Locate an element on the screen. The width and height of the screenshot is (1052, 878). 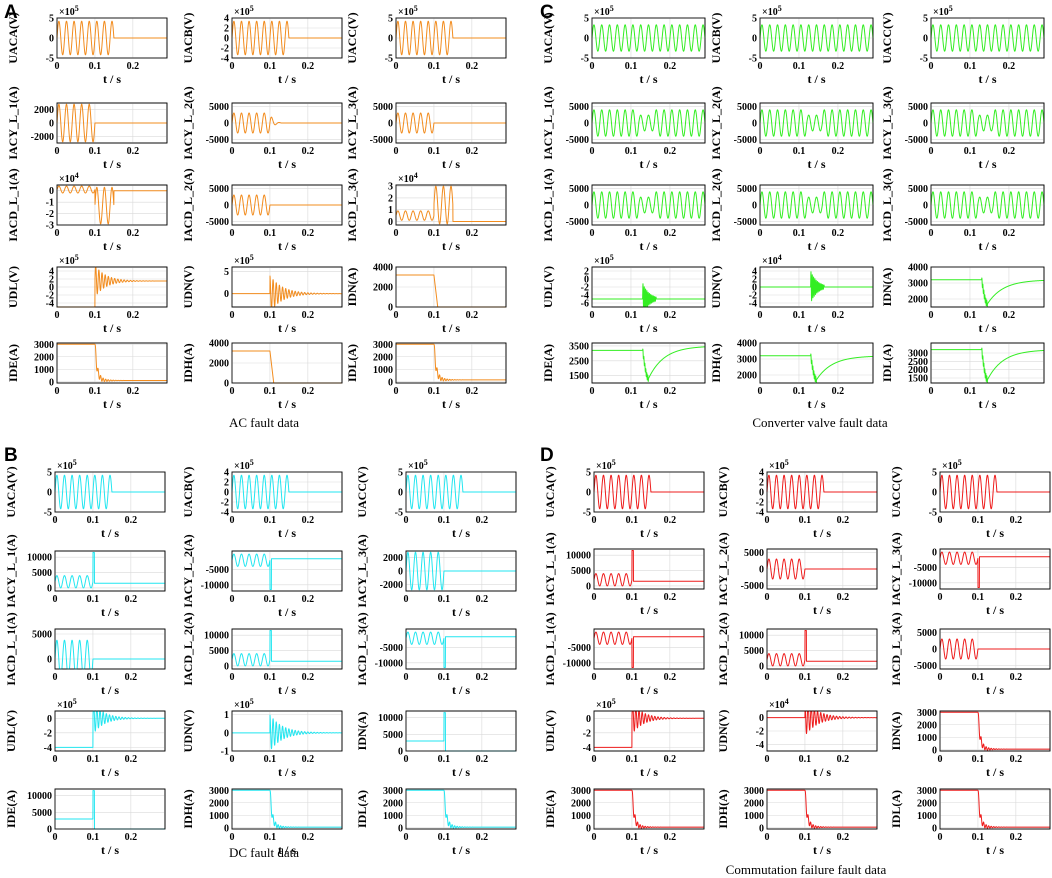
subplot-d-8: 0 0.1 0.2 10000 5000 0 t / s IACD_L_2(A) is located at coordinates (797, 654).